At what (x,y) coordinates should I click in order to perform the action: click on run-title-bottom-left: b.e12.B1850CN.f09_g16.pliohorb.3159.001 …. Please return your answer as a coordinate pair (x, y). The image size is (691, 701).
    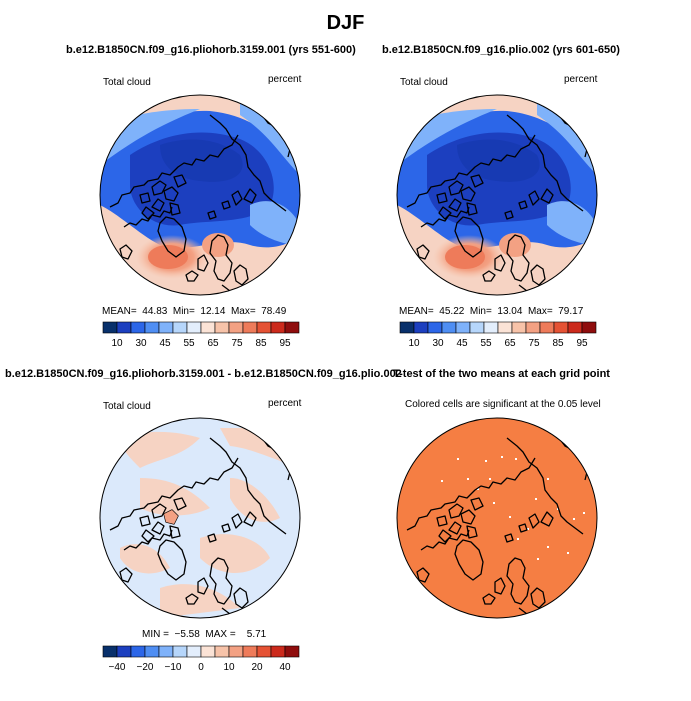
    Looking at the image, I should click on (203, 374).